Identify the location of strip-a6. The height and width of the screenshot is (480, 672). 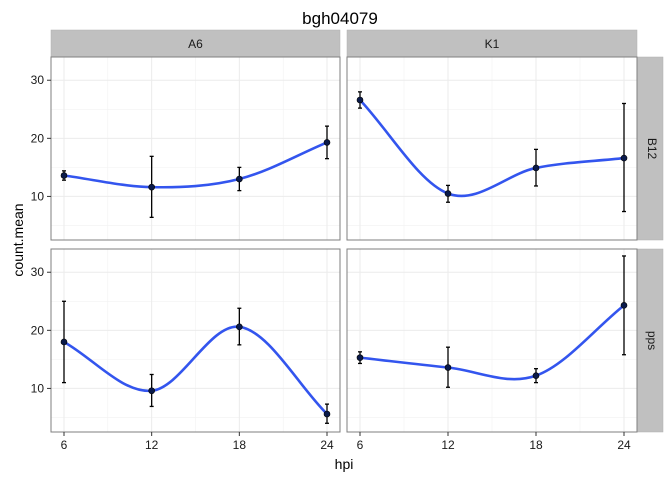
(195, 43).